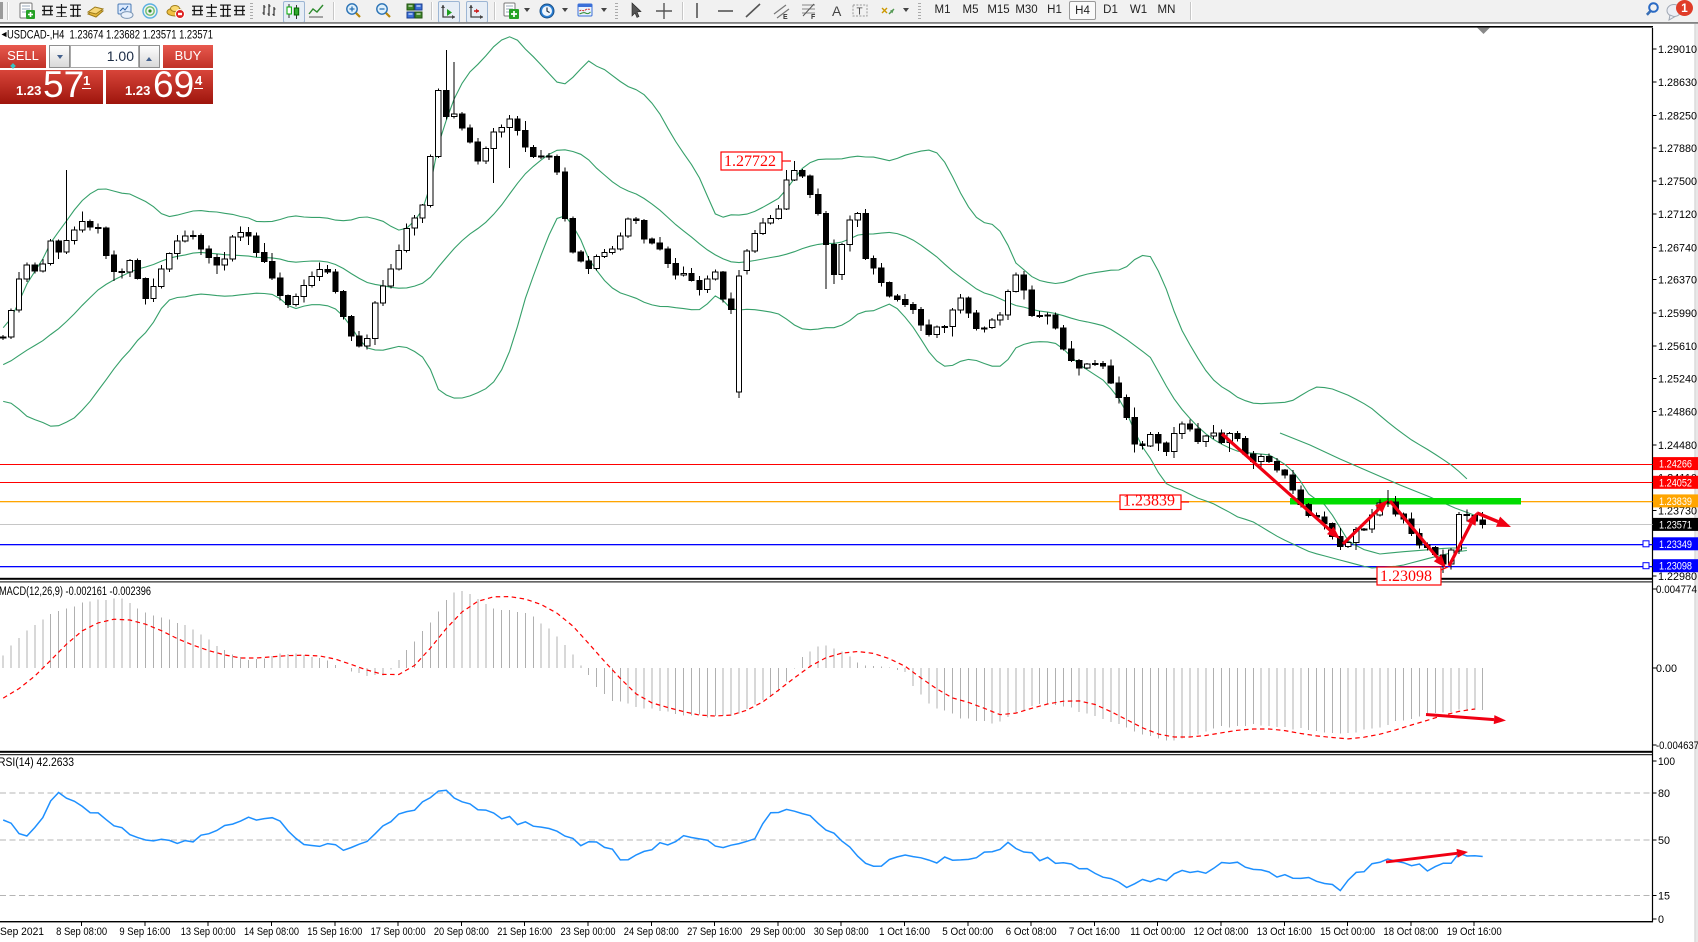 This screenshot has width=1698, height=942. What do you see at coordinates (1157, 932) in the screenshot?
I see `svg-text: 11 Oct 00:00` at bounding box center [1157, 932].